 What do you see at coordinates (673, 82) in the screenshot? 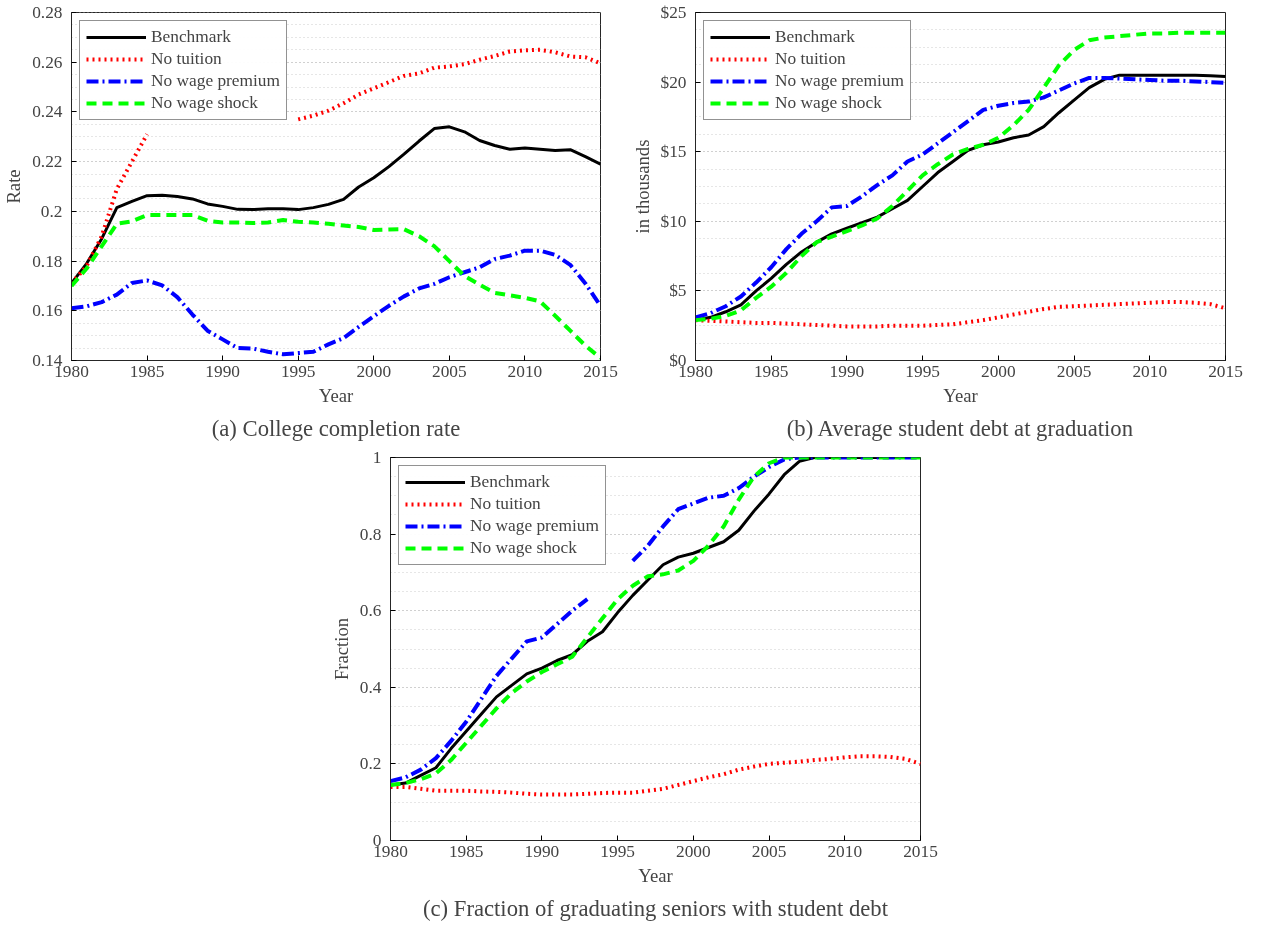
I see `y-tick-label: $20` at bounding box center [673, 82].